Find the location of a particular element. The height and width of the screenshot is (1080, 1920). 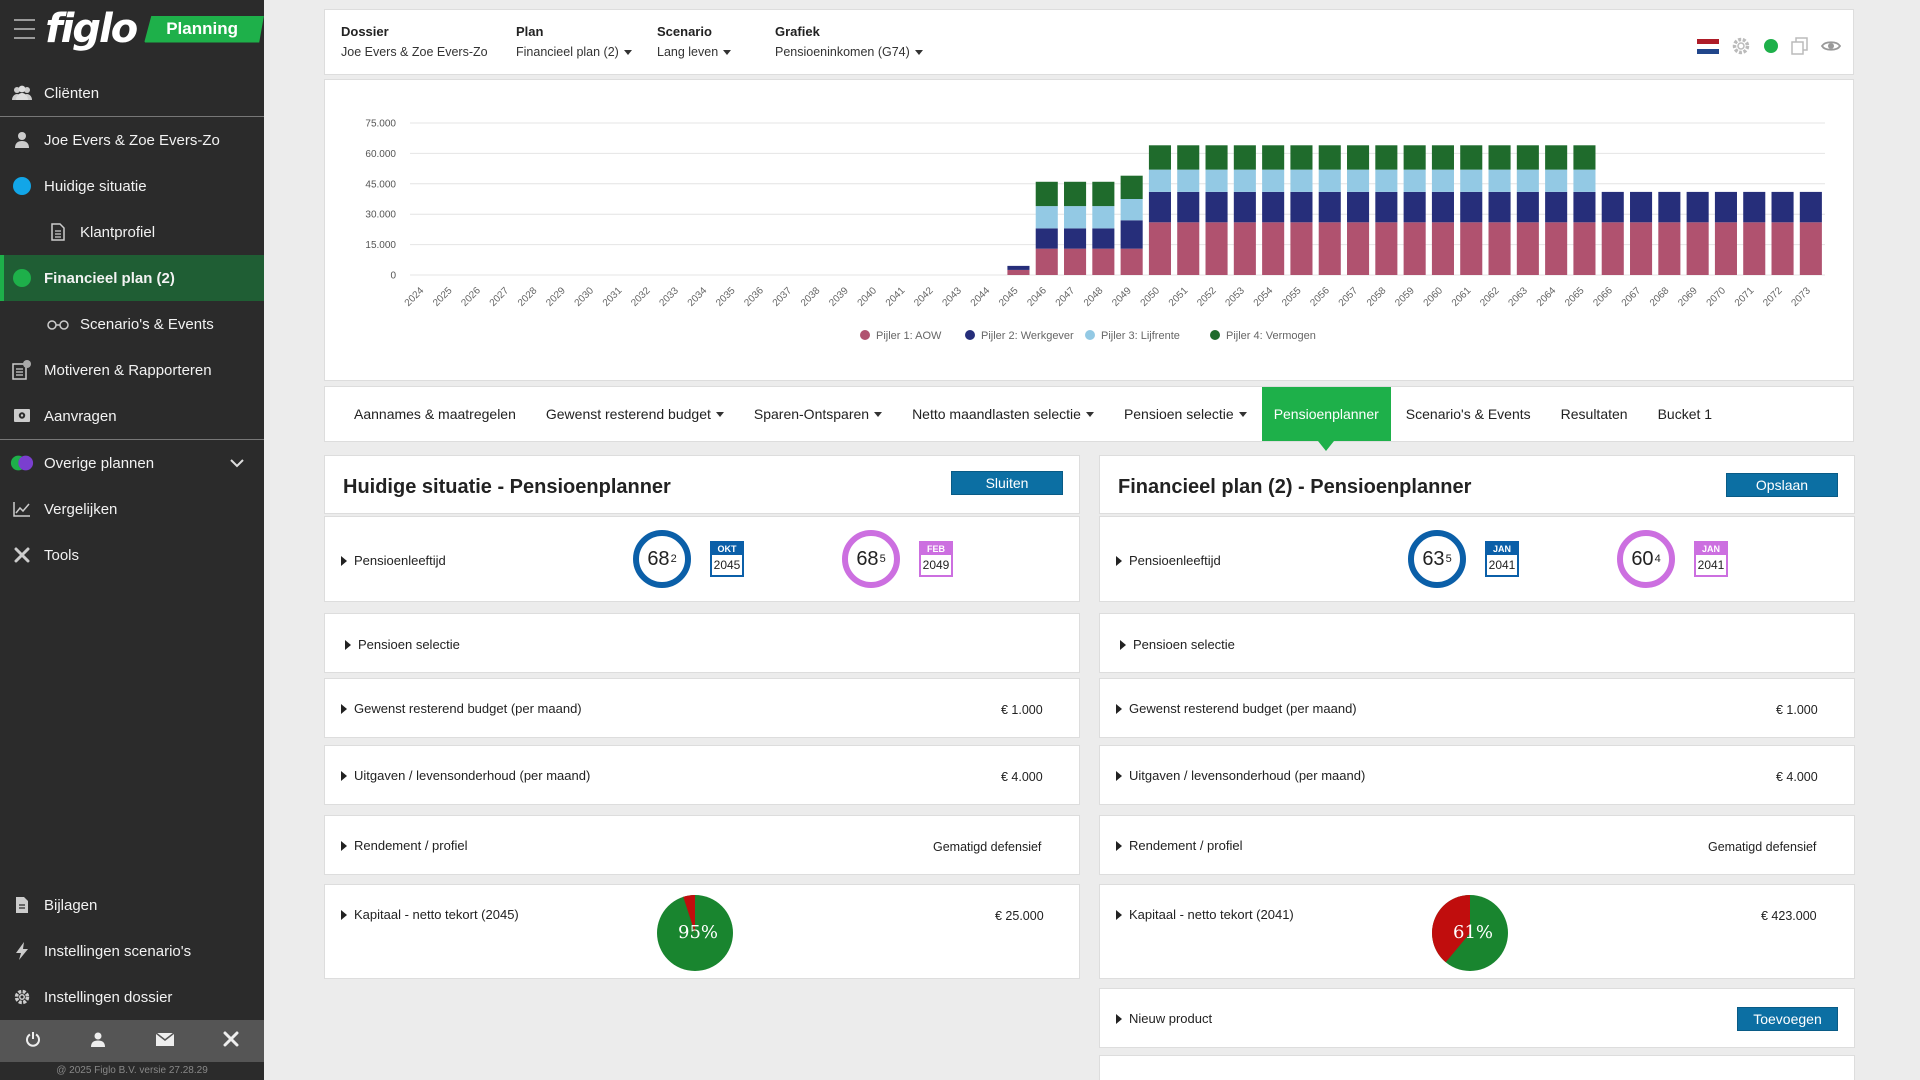

sidebar-item-dossier: Joe Evers & Zoe Evers-Zo is located at coordinates (132, 140).